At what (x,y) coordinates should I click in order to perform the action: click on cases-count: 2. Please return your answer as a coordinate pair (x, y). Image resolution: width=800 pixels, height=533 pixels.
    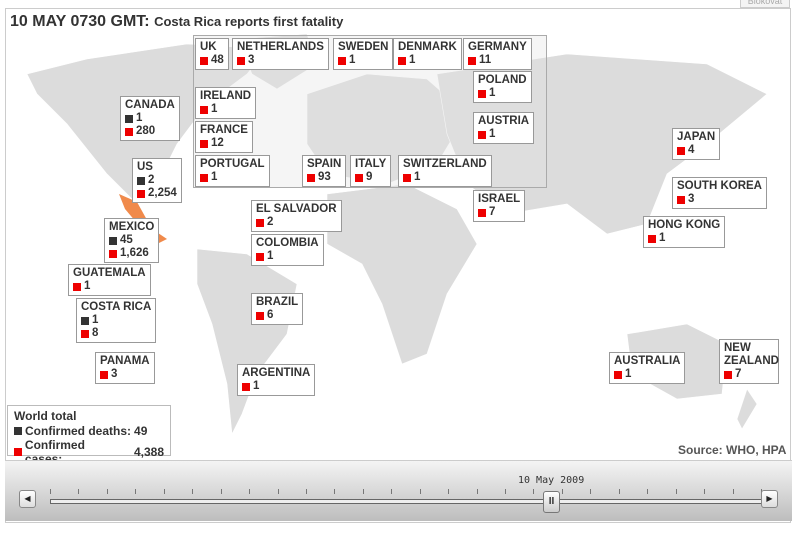
    Looking at the image, I should click on (270, 222).